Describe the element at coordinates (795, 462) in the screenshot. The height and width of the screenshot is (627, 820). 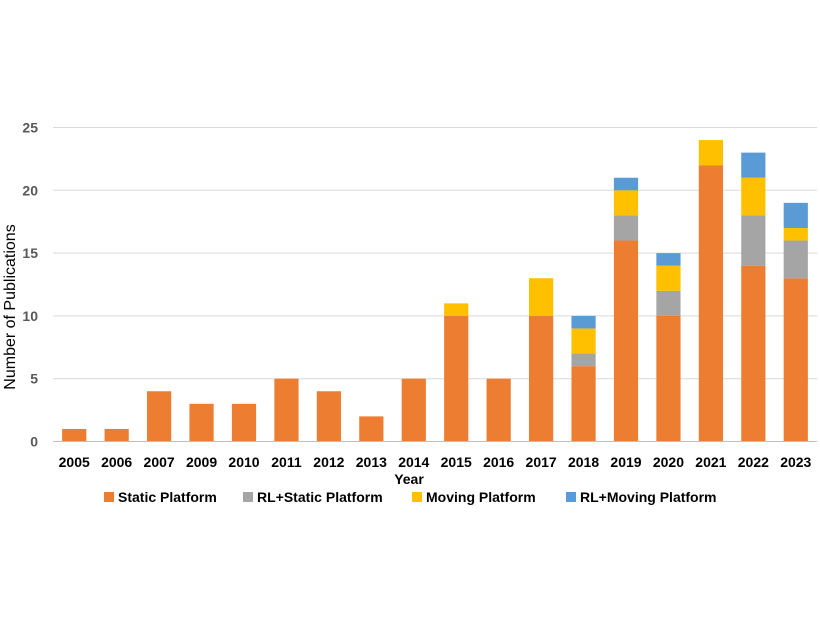
I see `x-tick-label: 2023` at that location.